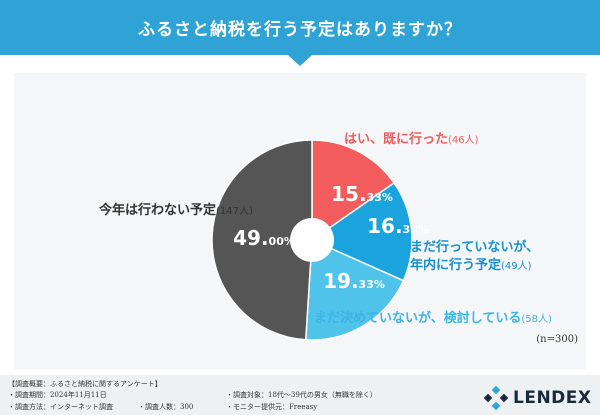 The width and height of the screenshot is (600, 415). I want to click on survey-overview: 【調査概要：ふるさと納税に関するアンケート】, so click(85, 384).